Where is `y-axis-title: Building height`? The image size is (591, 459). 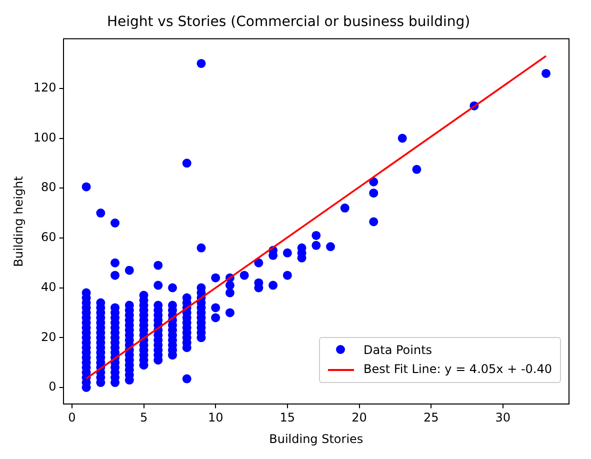
y-axis-title: Building height is located at coordinates (18, 221).